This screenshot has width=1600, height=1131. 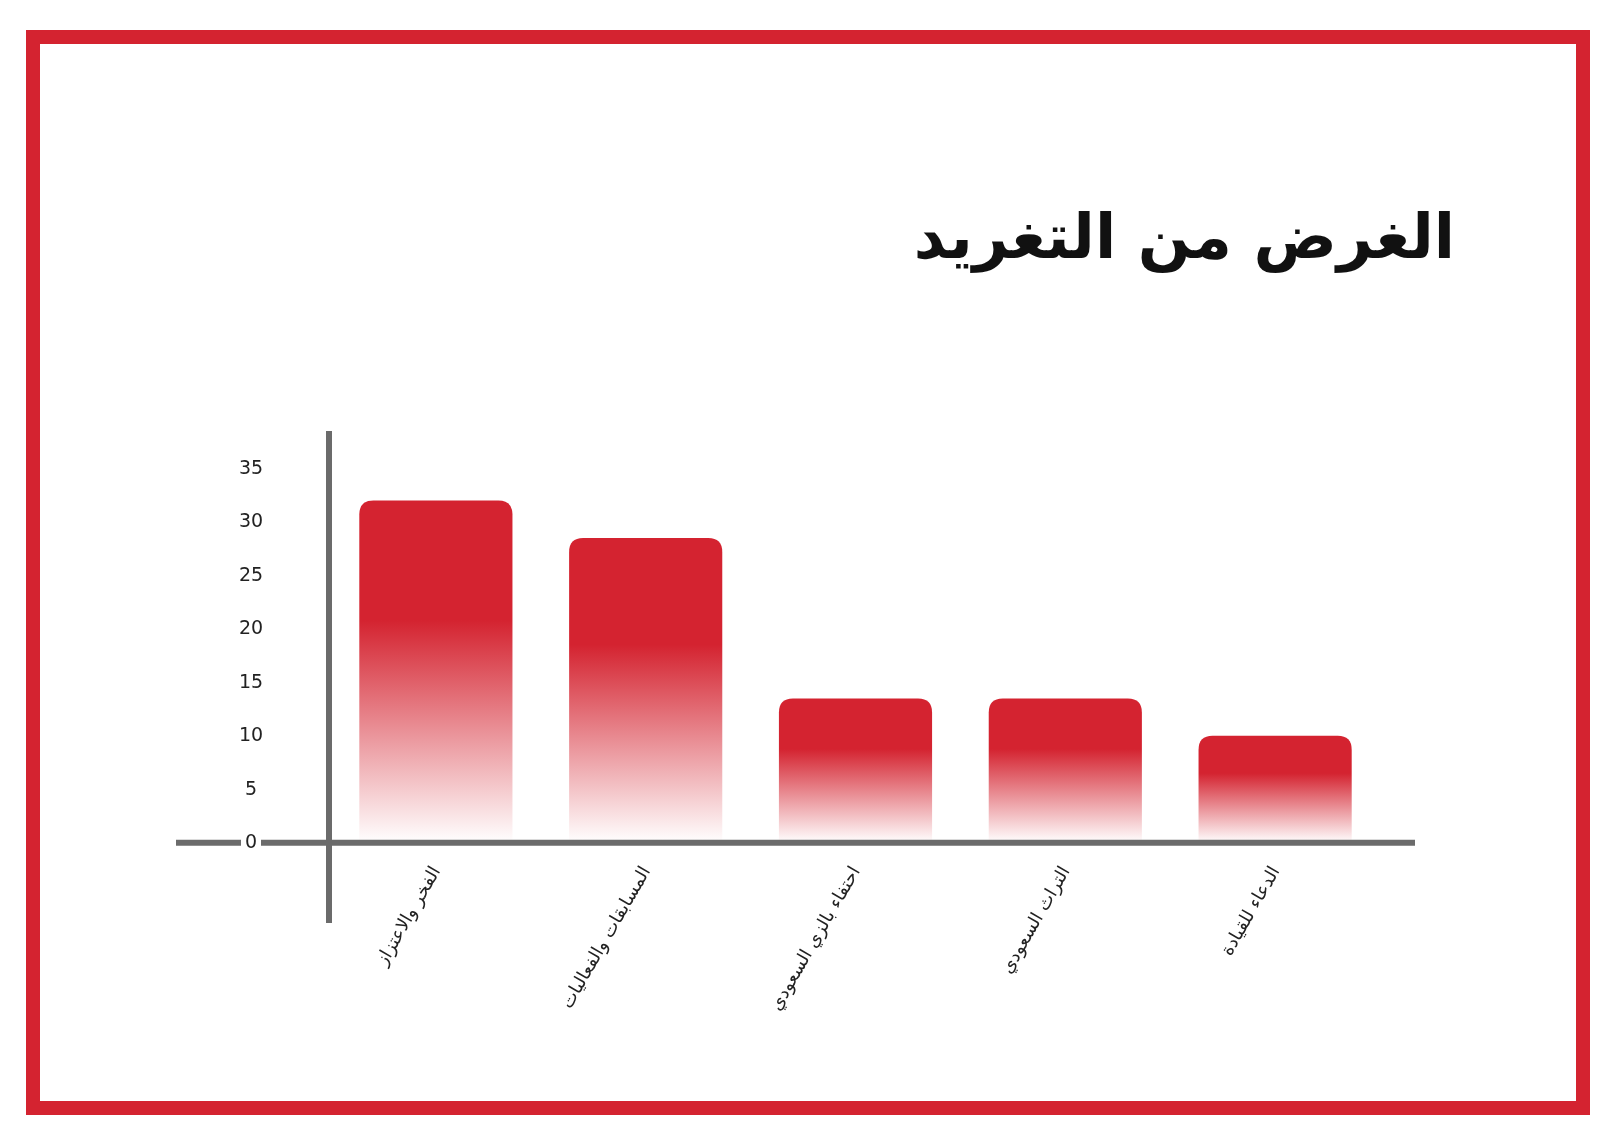 What do you see at coordinates (251, 787) in the screenshot?
I see `y-tick-label: 5` at bounding box center [251, 787].